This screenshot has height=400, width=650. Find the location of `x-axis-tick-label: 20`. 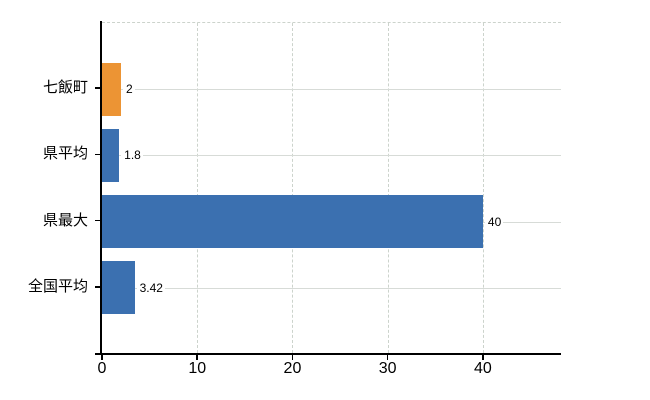

x-axis-tick-label: 20 is located at coordinates (292, 368).